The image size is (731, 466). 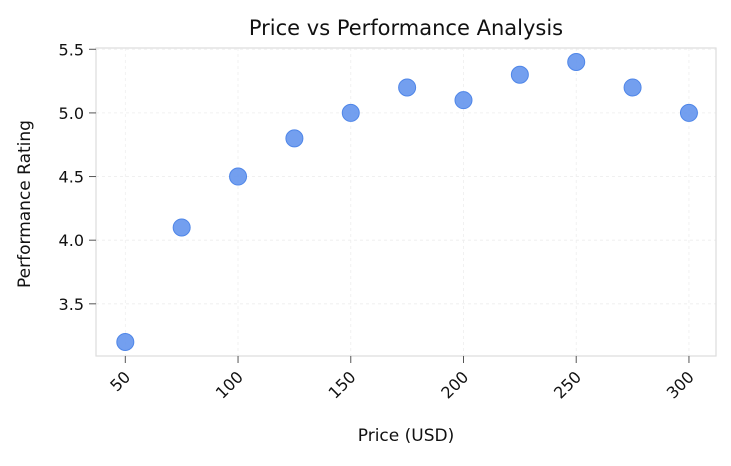 What do you see at coordinates (342, 384) in the screenshot?
I see `x-tick-label: 150` at bounding box center [342, 384].